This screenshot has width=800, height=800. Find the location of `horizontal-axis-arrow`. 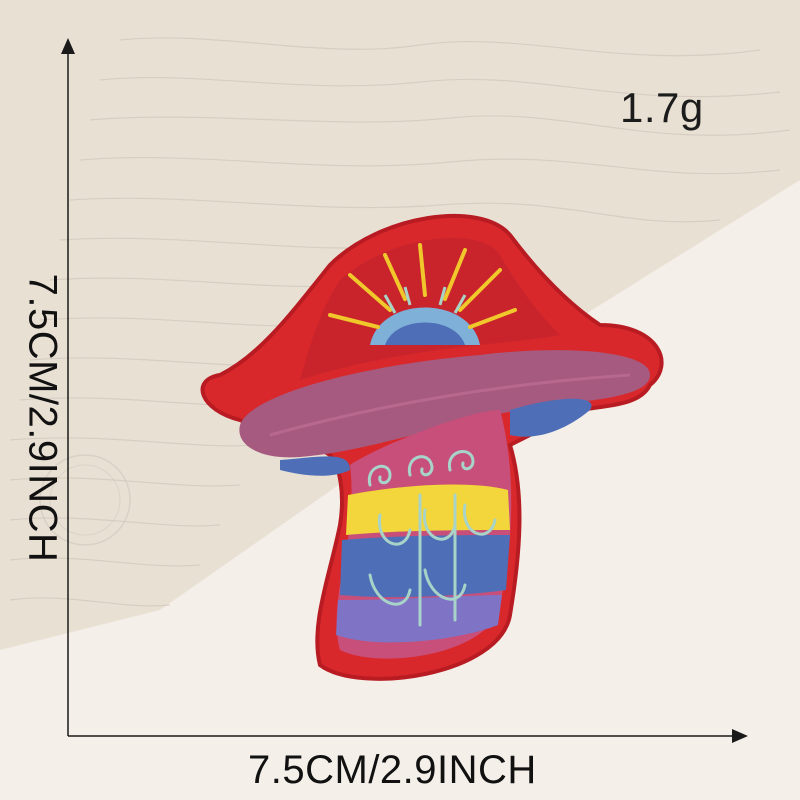

horizontal-axis-arrow is located at coordinates (740, 736).